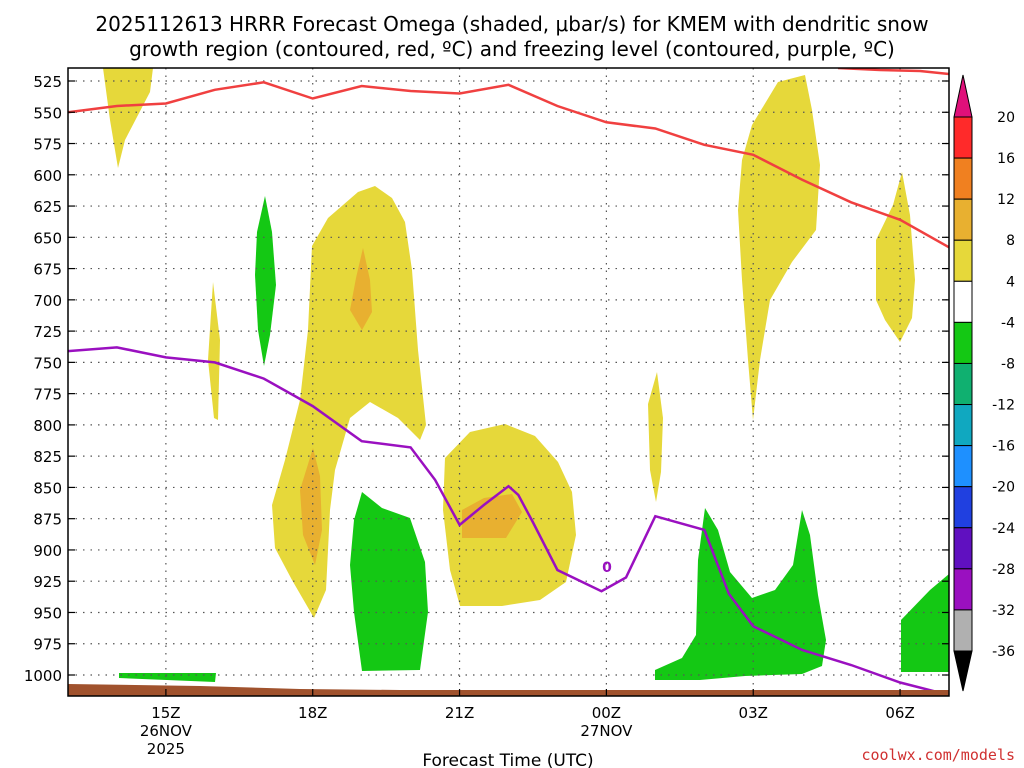  I want to click on x-tick-label: 18Z, so click(312, 713).